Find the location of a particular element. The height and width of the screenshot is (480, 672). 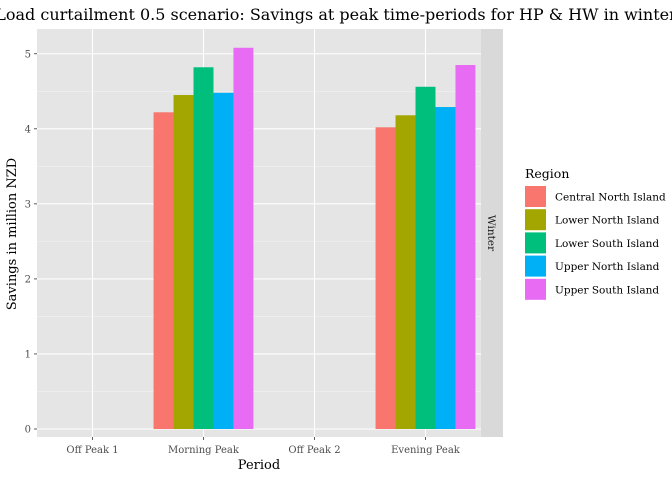

legend-title: Region is located at coordinates (547, 173).